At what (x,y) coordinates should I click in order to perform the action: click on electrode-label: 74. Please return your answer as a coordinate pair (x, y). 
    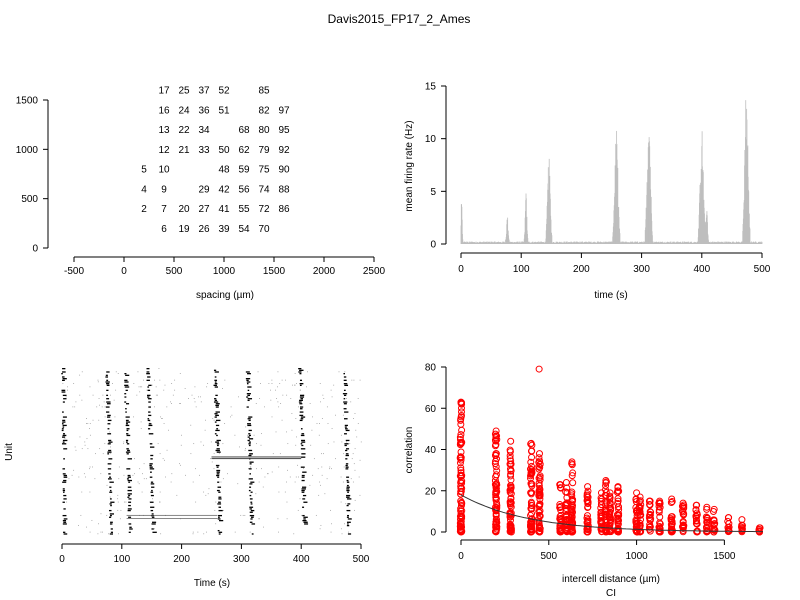
    Looking at the image, I should click on (264, 189).